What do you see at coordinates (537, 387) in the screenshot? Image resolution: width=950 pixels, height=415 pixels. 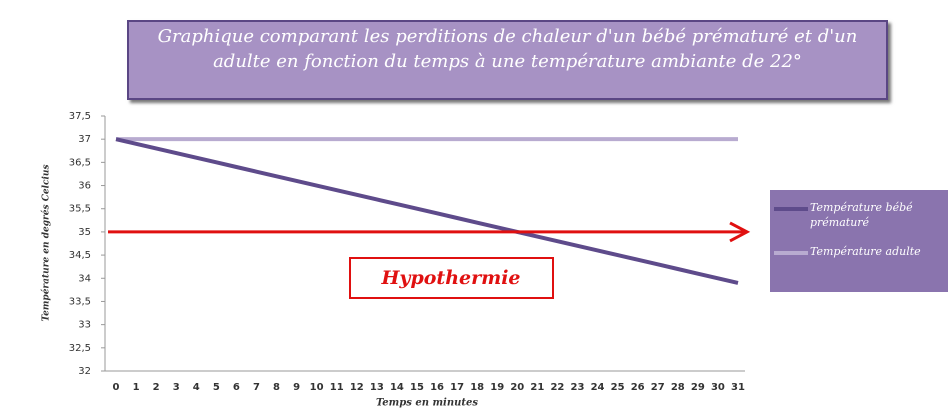 I see `x-tick-label: 21` at bounding box center [537, 387].